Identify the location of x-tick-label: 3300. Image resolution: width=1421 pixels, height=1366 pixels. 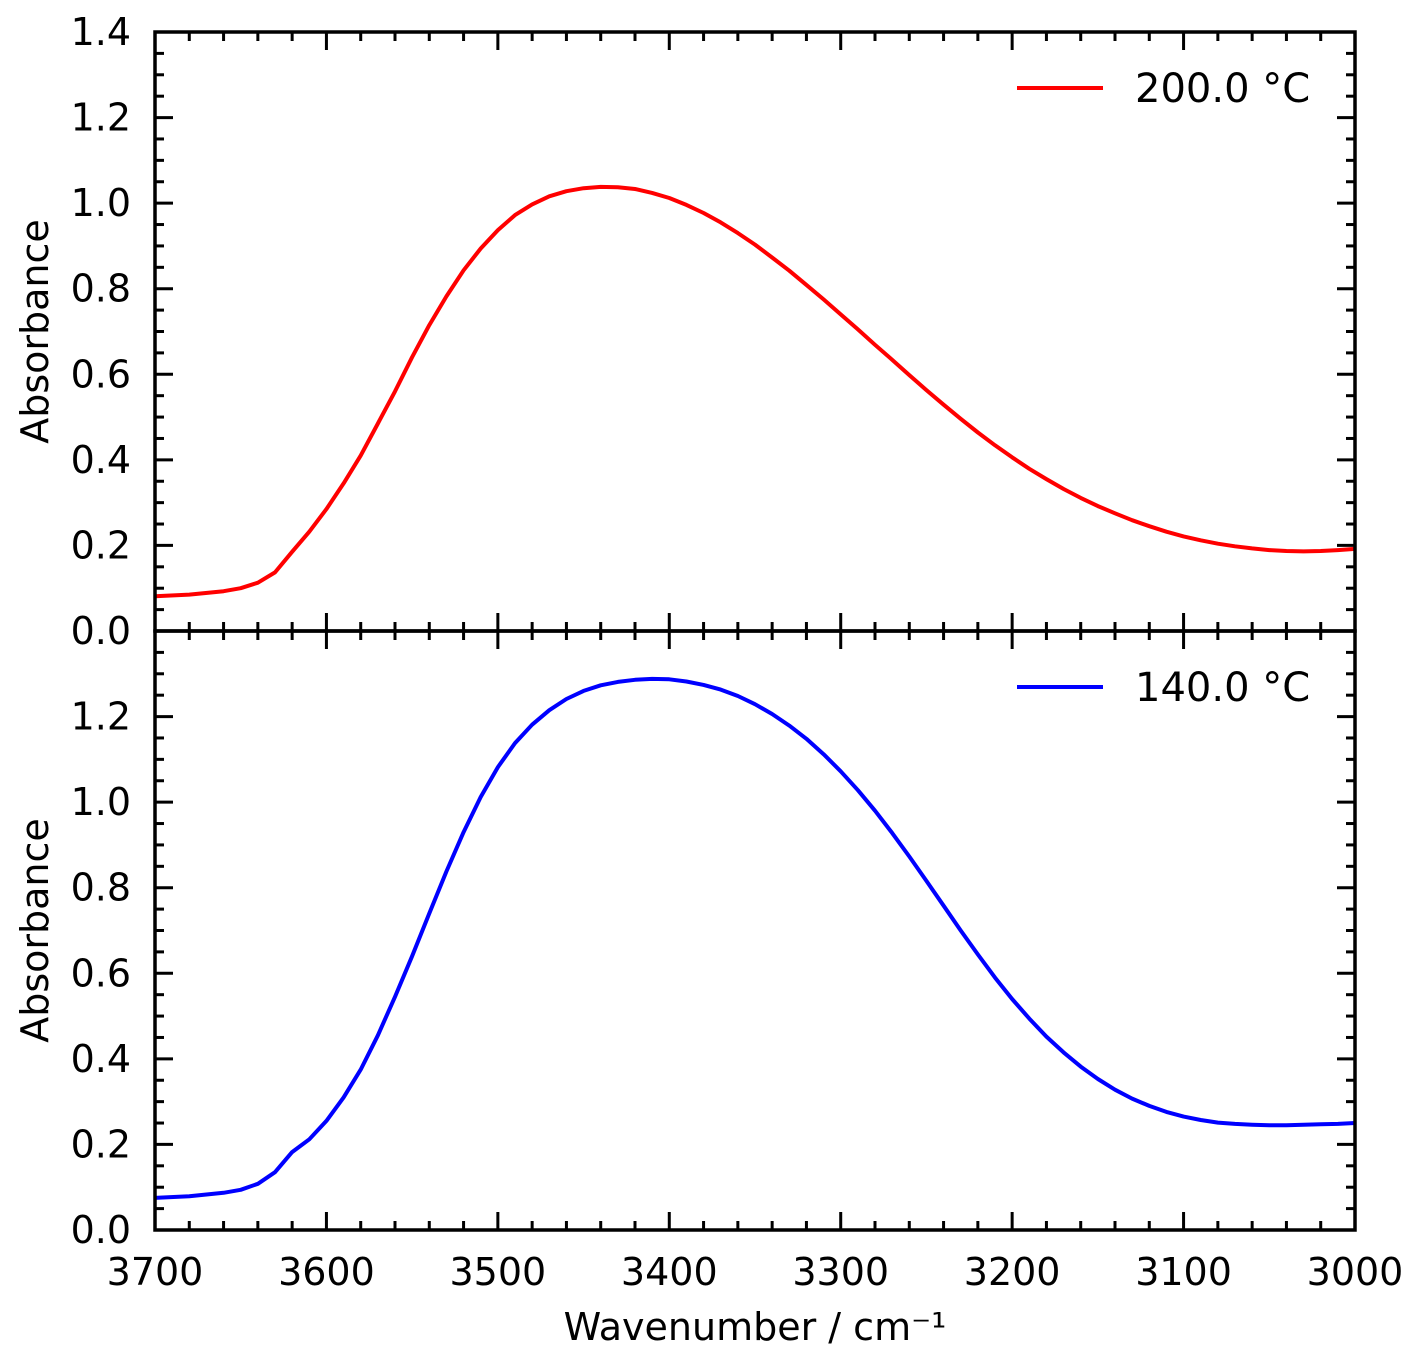
(840, 1272).